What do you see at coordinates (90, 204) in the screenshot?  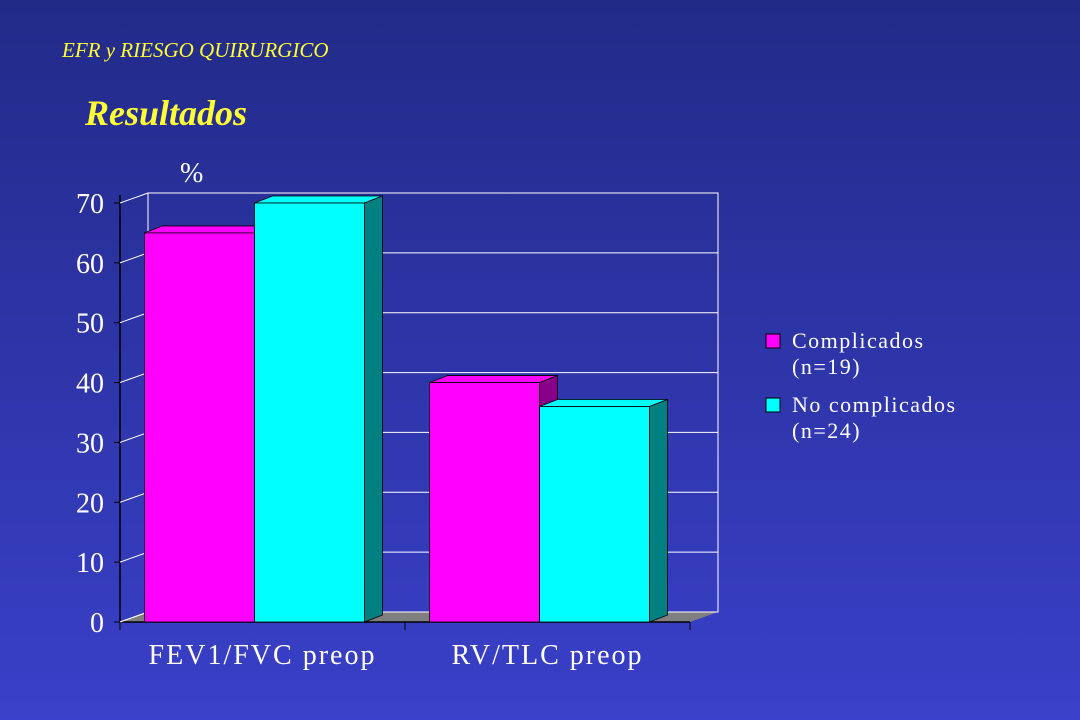 I see `y-tick-label: 70` at bounding box center [90, 204].